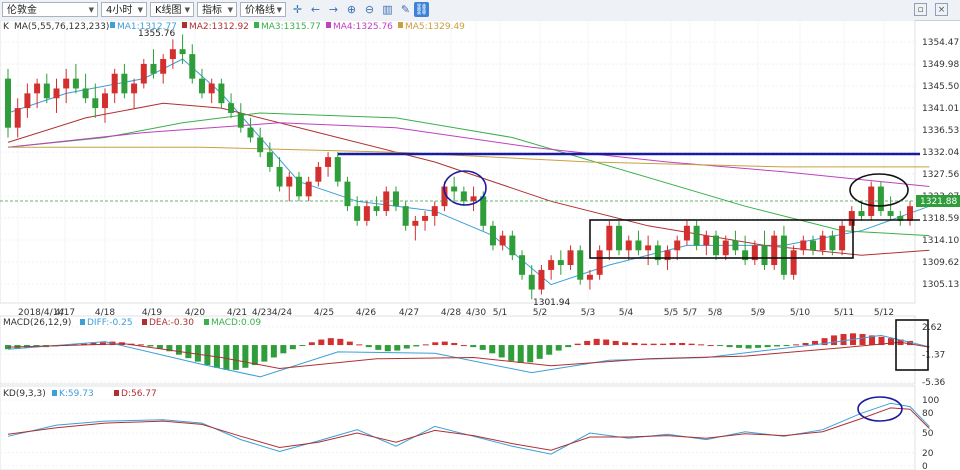  I want to click on restore-window-button: ▫, so click(920, 9).